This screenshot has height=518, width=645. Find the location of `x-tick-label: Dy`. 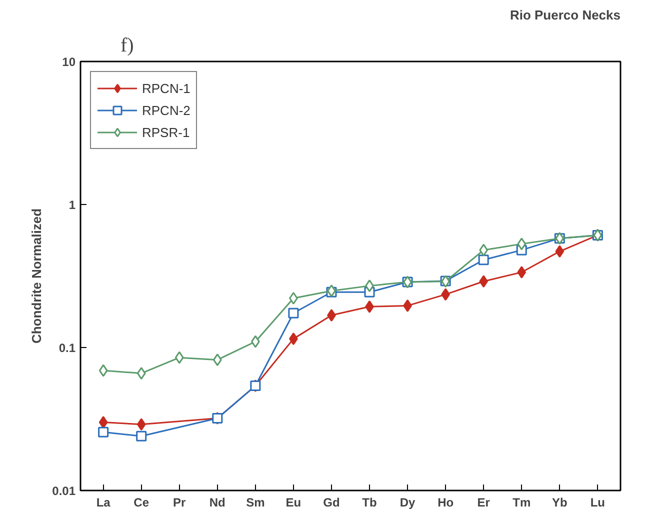

x-tick-label: Dy is located at coordinates (408, 503).